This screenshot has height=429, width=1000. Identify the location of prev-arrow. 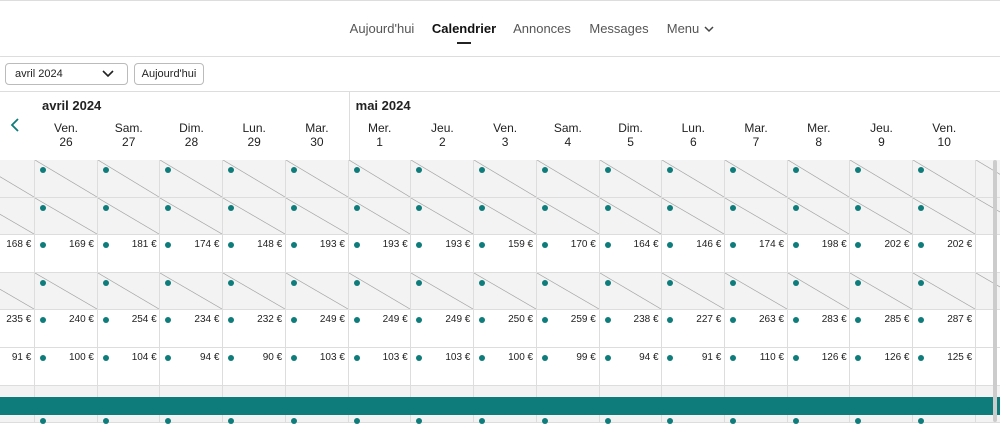
(16, 125).